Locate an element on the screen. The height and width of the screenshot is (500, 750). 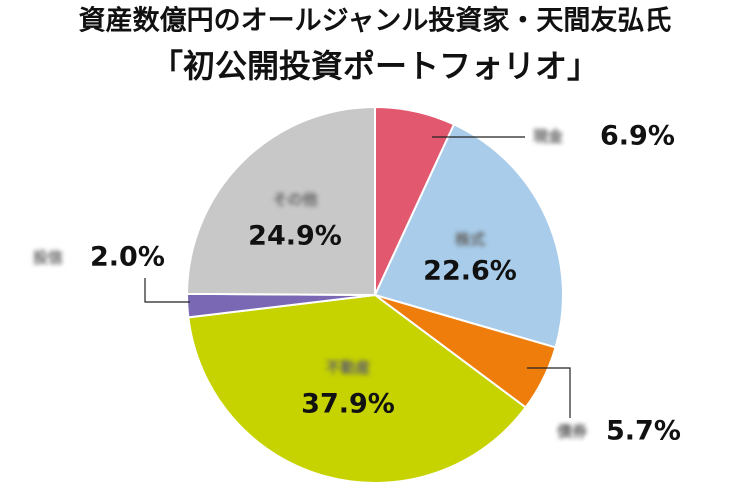
value-label: 24.9% is located at coordinates (295, 236).